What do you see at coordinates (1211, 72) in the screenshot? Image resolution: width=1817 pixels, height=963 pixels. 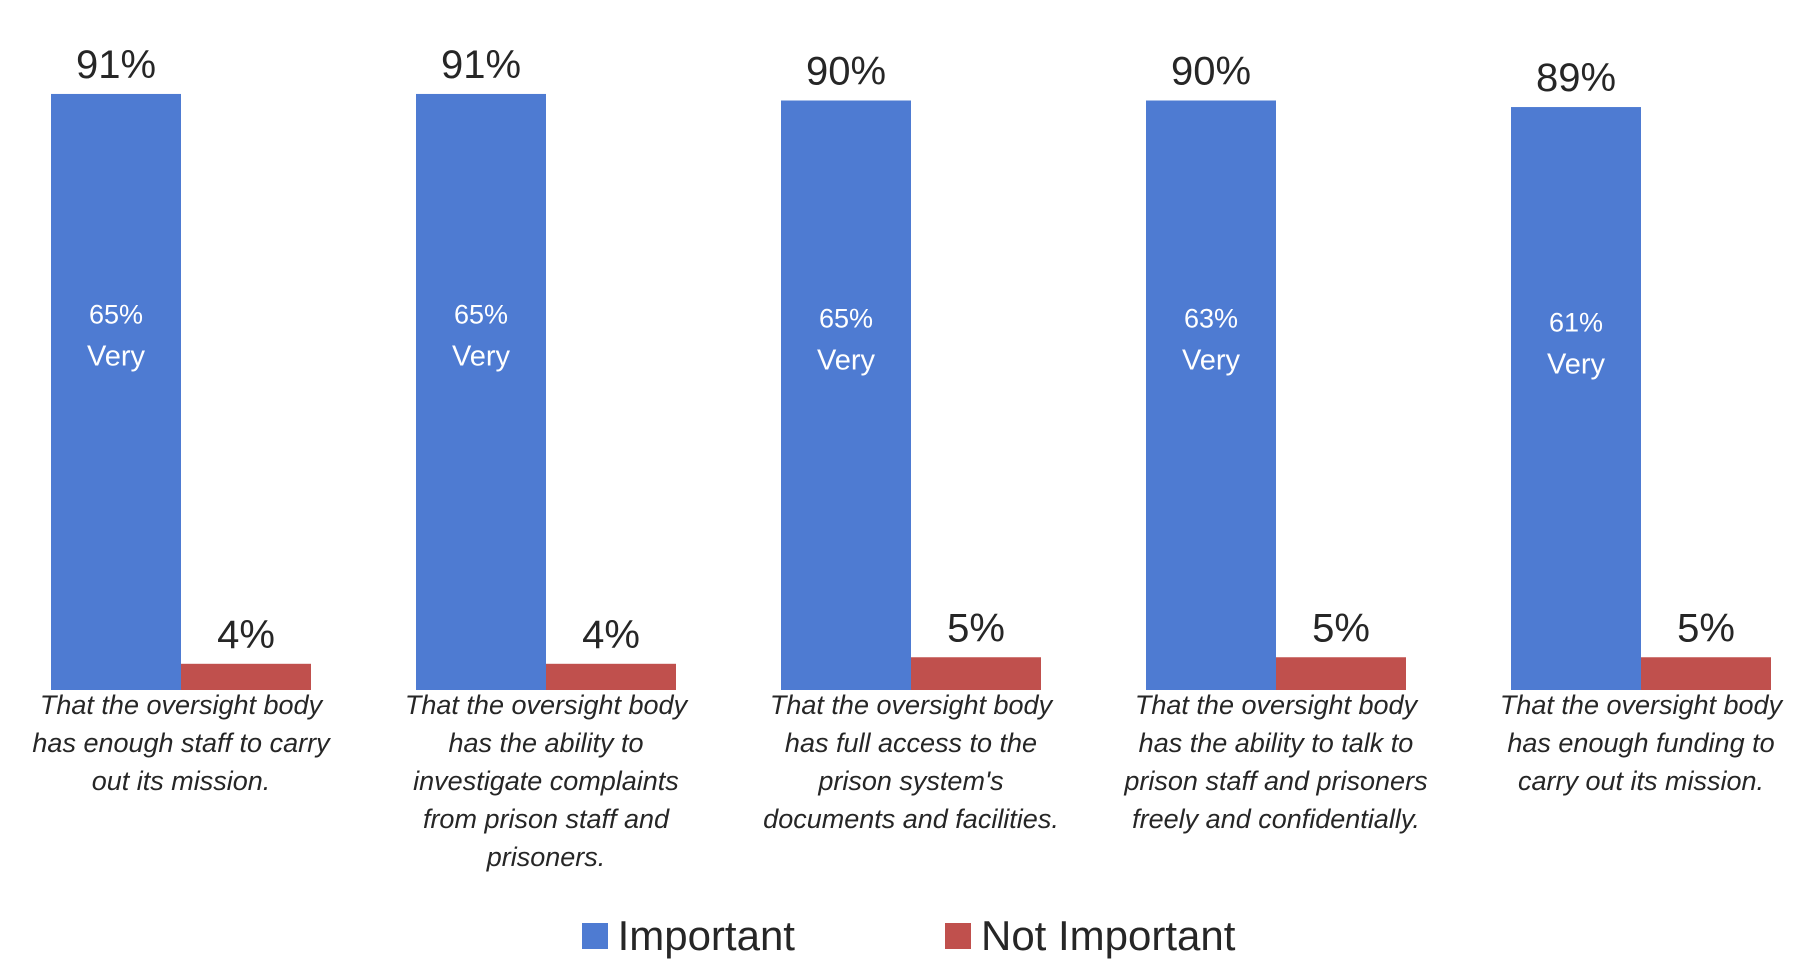 I see `data-label-important-4: 90%` at bounding box center [1211, 72].